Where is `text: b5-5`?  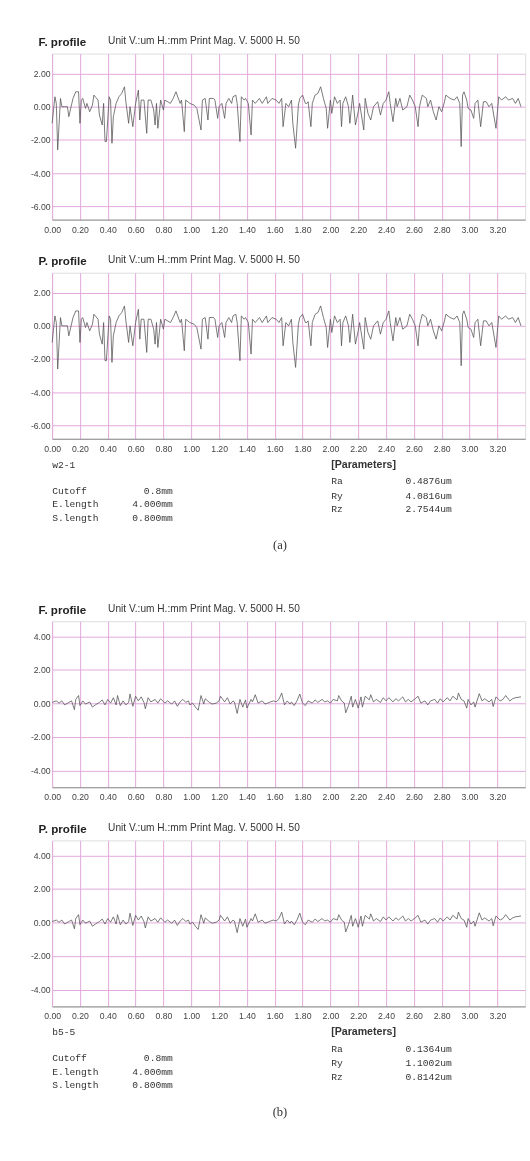 text: b5-5 is located at coordinates (64, 1033).